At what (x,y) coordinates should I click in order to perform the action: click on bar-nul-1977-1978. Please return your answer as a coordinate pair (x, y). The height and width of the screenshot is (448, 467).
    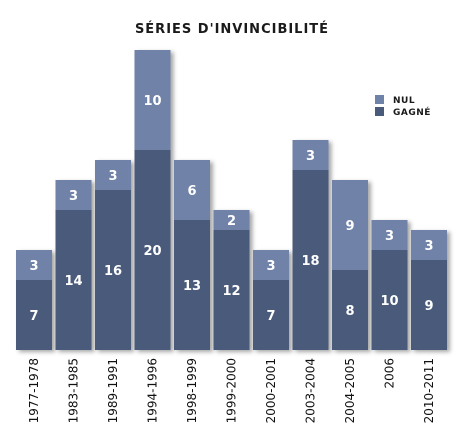
    Looking at the image, I should click on (34, 265).